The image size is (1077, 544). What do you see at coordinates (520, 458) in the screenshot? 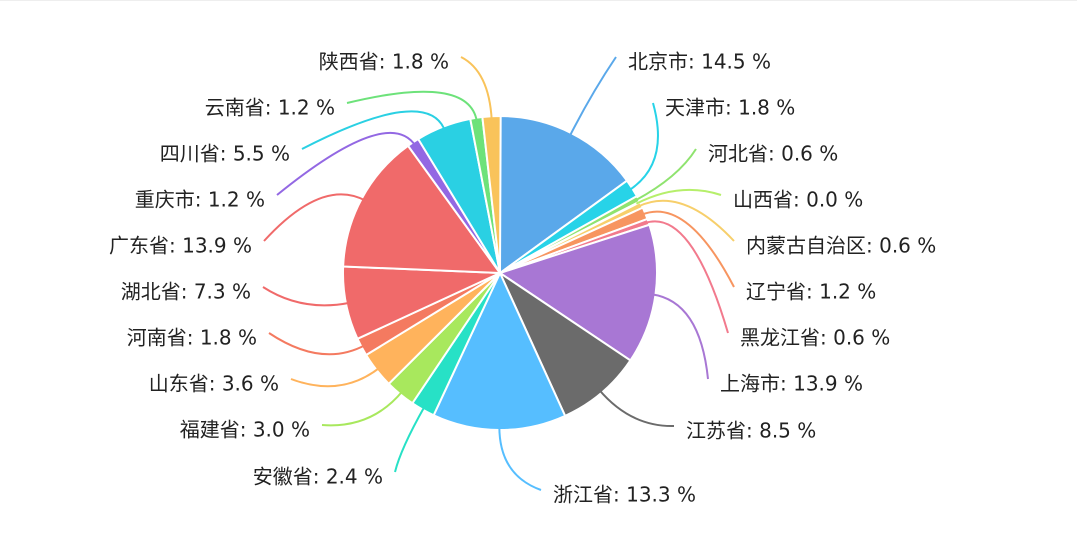
I see `leader-line-zhejiang` at bounding box center [520, 458].